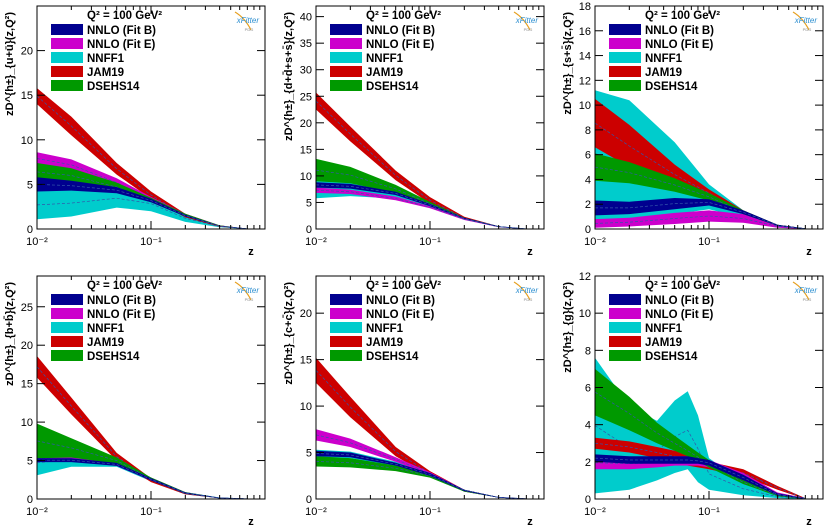 The width and height of the screenshot is (830, 531). I want to click on central-nnlo-fit-b-, so click(142, 206).